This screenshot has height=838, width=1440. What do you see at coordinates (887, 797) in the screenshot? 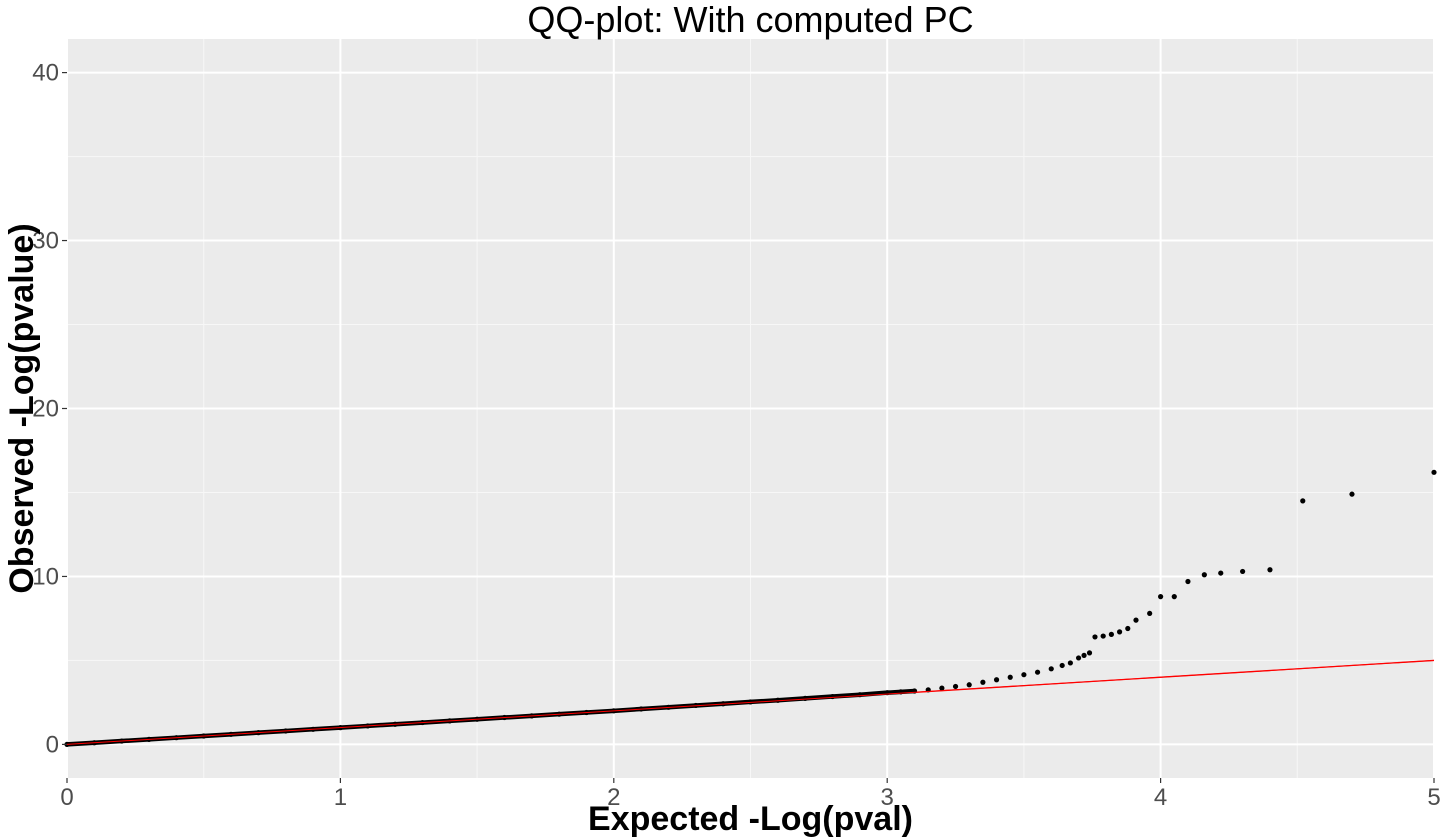
I see `x-tick-label: 3` at bounding box center [887, 797].